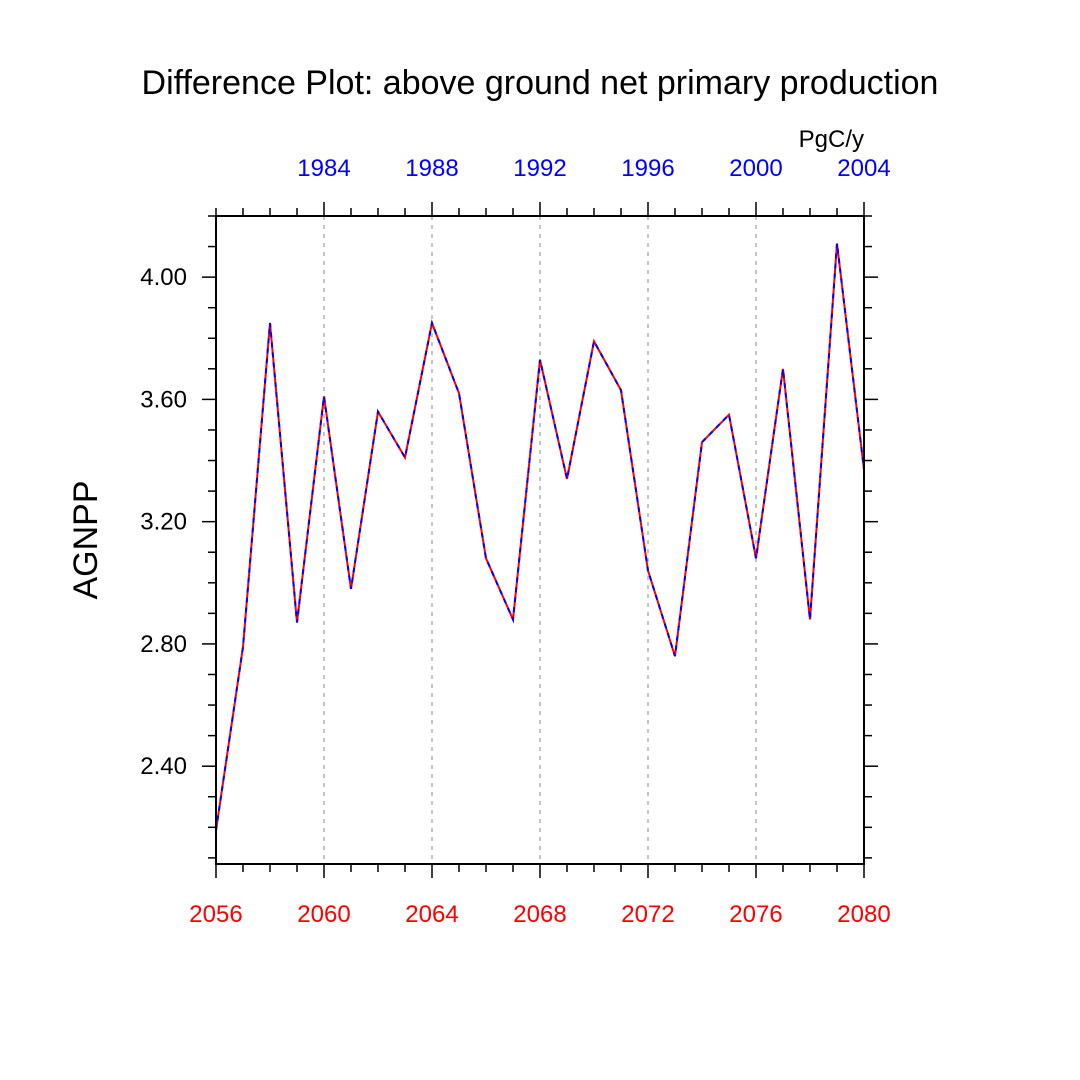 This screenshot has height=1080, width=1080. What do you see at coordinates (323, 168) in the screenshot?
I see `x-top-tick-label-1984: 1984` at bounding box center [323, 168].